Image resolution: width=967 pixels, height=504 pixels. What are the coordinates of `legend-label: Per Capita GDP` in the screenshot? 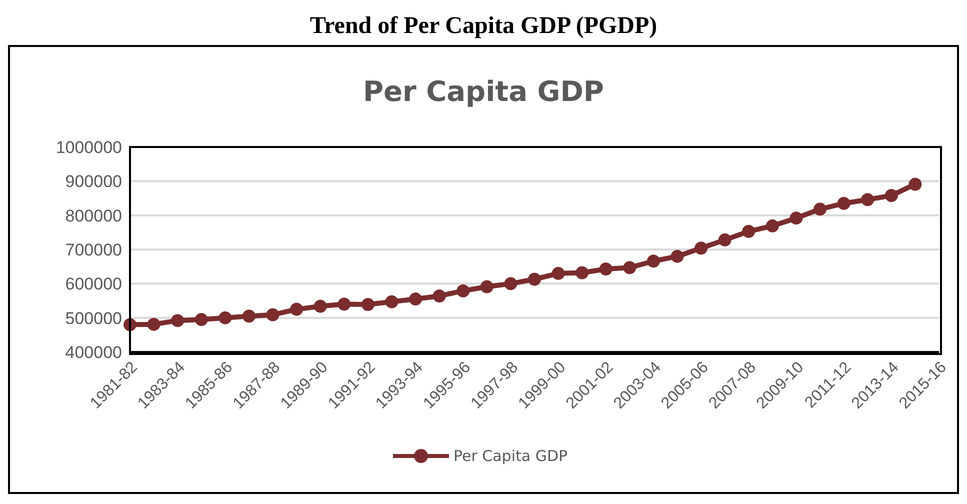 It's located at (510, 456).